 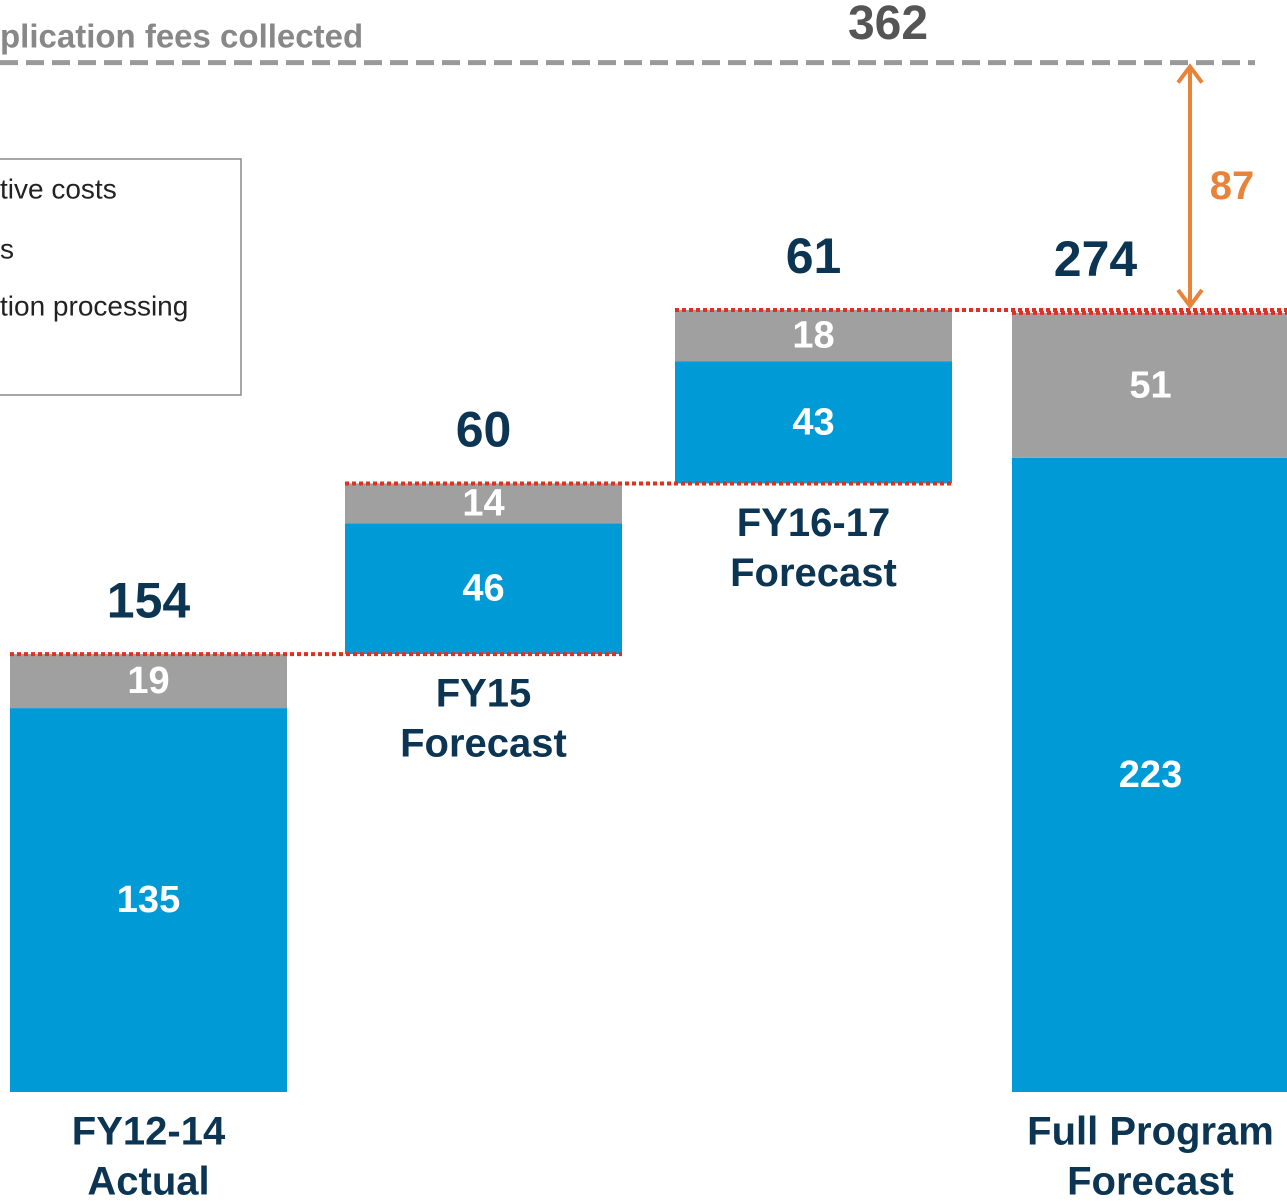 What do you see at coordinates (1232, 186) in the screenshot?
I see `gap-label: 87` at bounding box center [1232, 186].